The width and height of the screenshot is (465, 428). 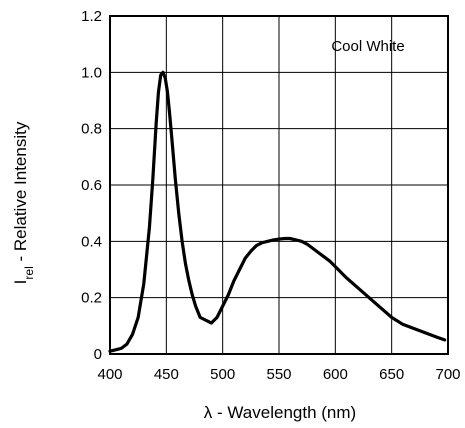 I want to click on y-axis-title: Irel - Relative Intensity, so click(x=23, y=202).